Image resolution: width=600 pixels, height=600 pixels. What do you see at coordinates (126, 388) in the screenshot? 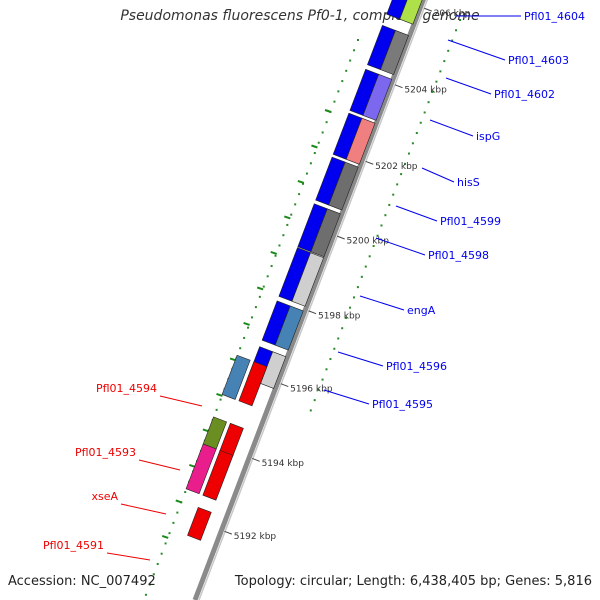
I see `reverse-gene-label: Pfl01_4594` at bounding box center [126, 388].